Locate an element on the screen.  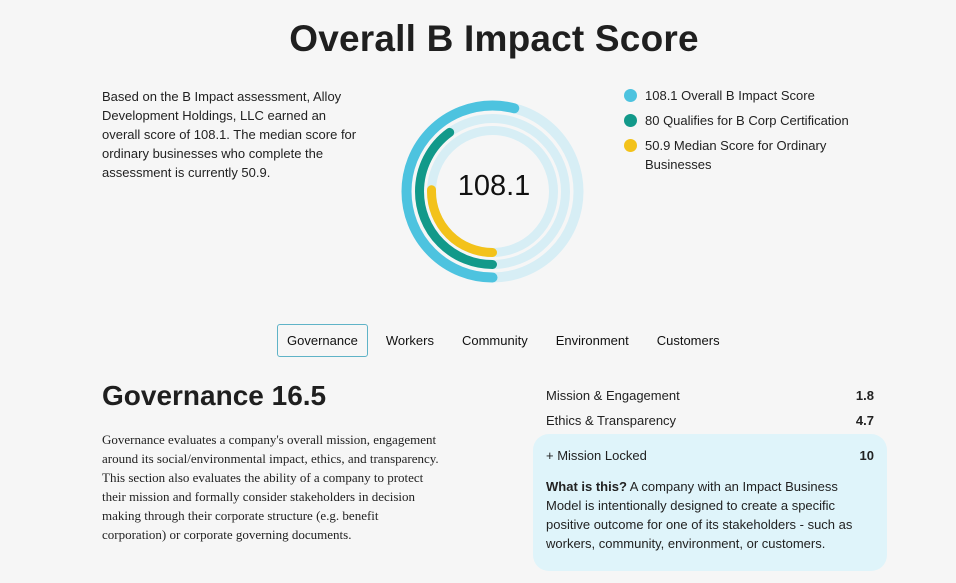
metric-value: 1.8 is located at coordinates (864, 395).